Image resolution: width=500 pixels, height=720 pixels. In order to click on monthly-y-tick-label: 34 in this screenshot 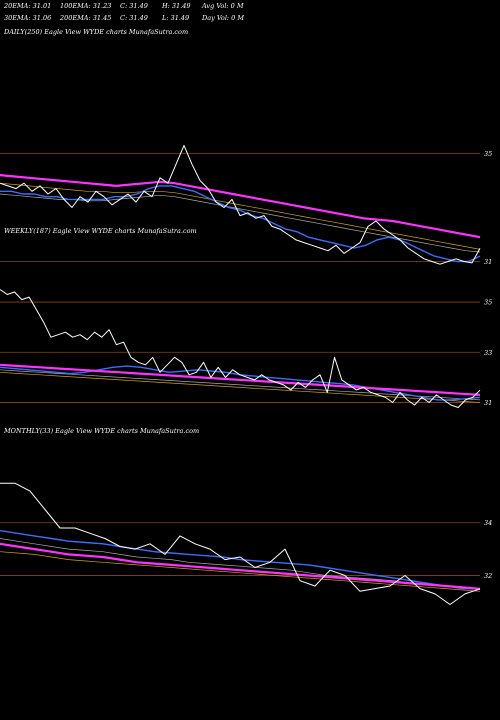, I will do `click(488, 523)`.